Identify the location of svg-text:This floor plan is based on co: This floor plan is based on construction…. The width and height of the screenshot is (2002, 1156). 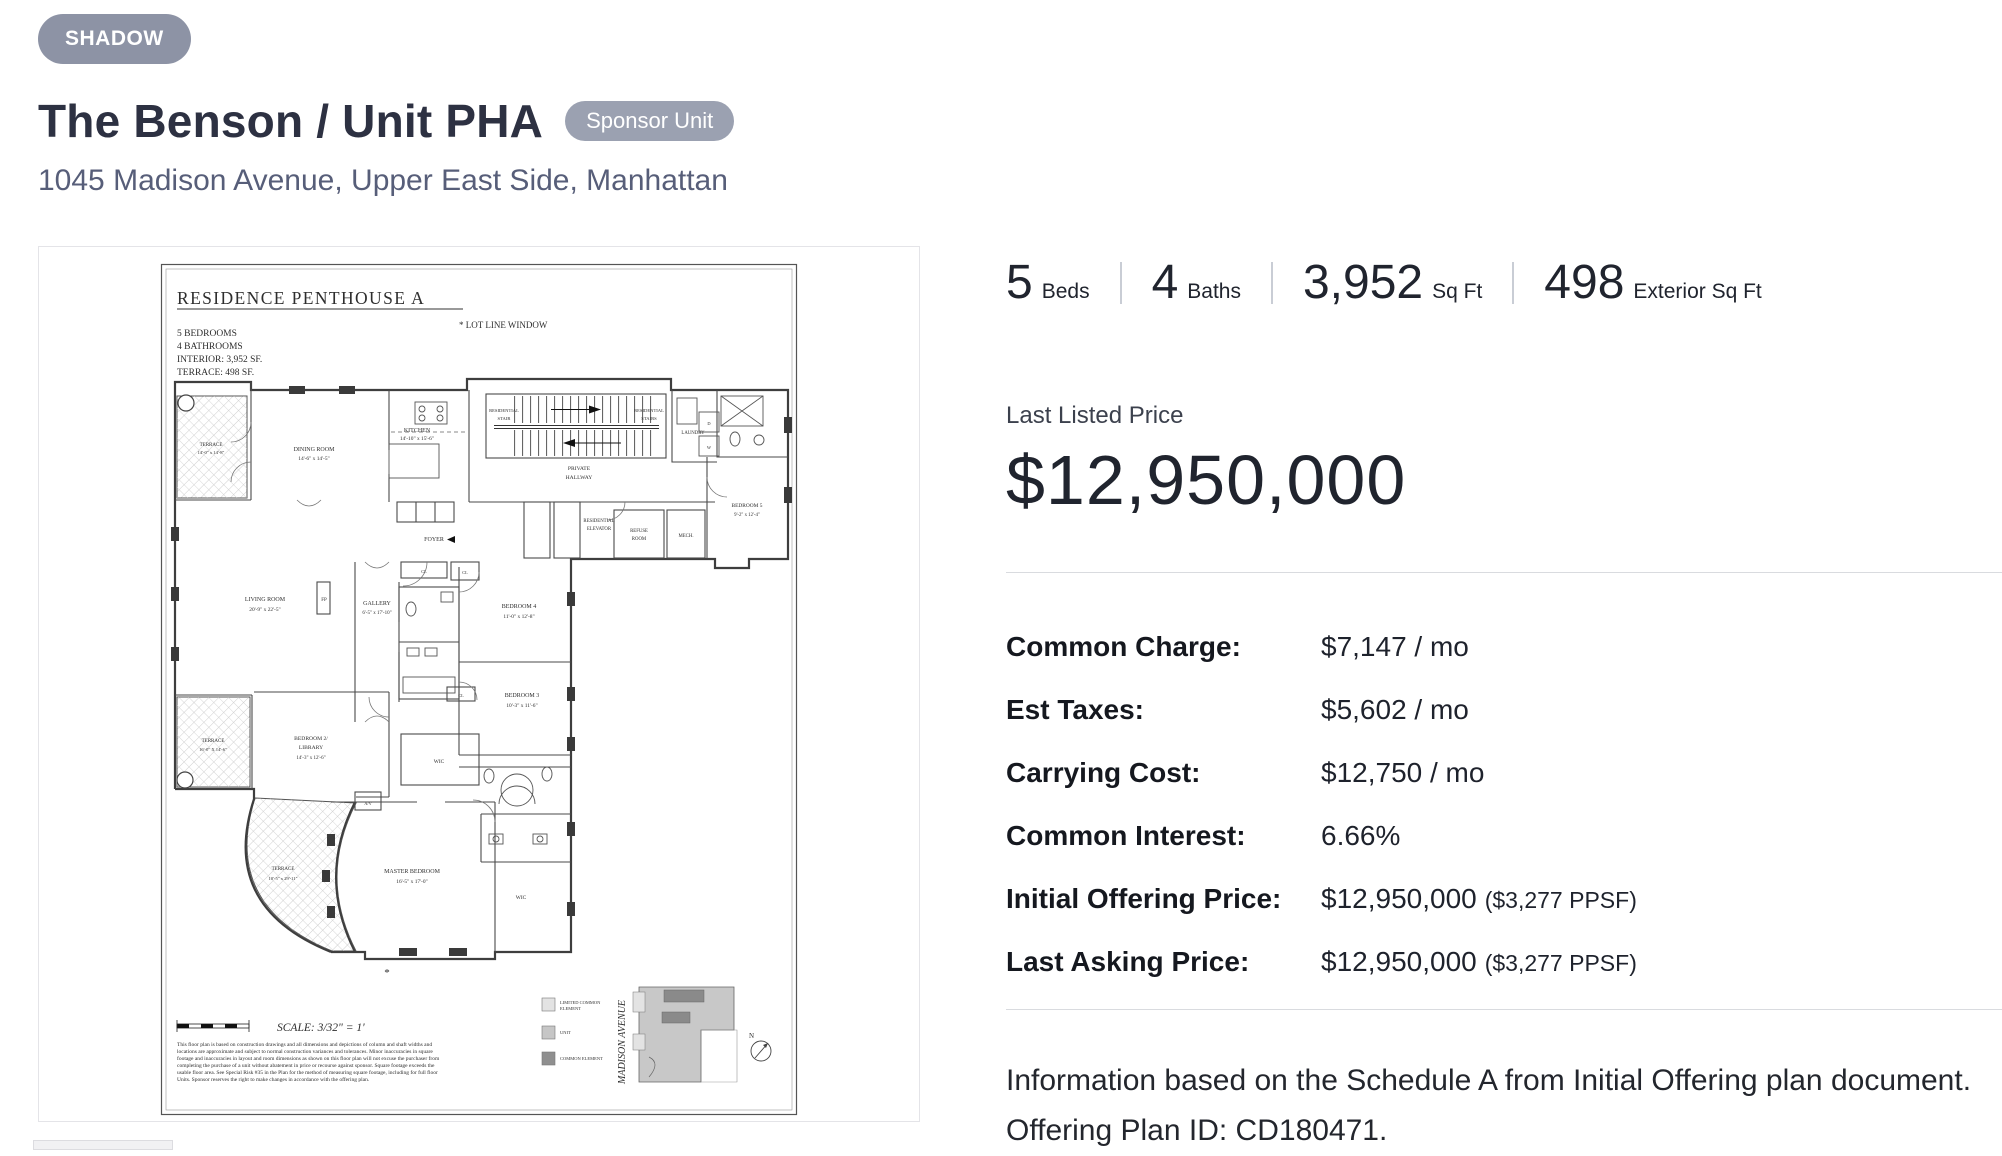
(304, 1044).